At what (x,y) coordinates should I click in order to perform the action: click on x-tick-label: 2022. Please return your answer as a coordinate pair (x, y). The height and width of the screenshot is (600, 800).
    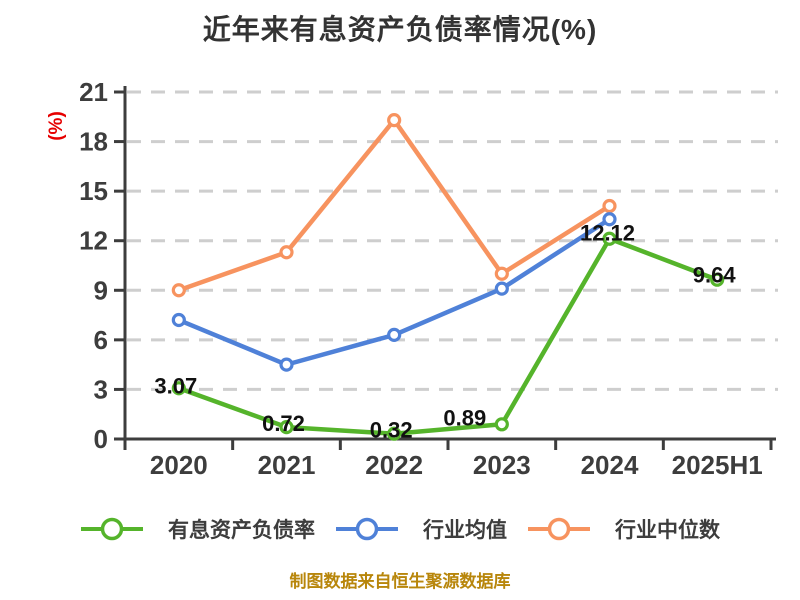
    Looking at the image, I should click on (394, 465).